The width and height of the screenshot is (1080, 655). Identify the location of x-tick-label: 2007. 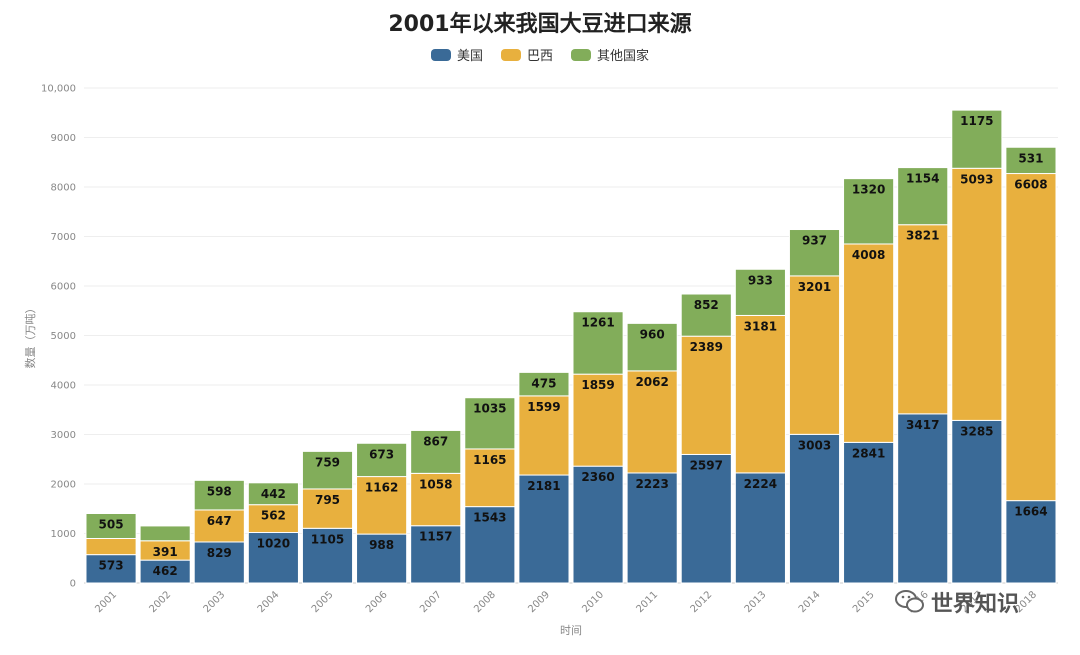
(431, 602).